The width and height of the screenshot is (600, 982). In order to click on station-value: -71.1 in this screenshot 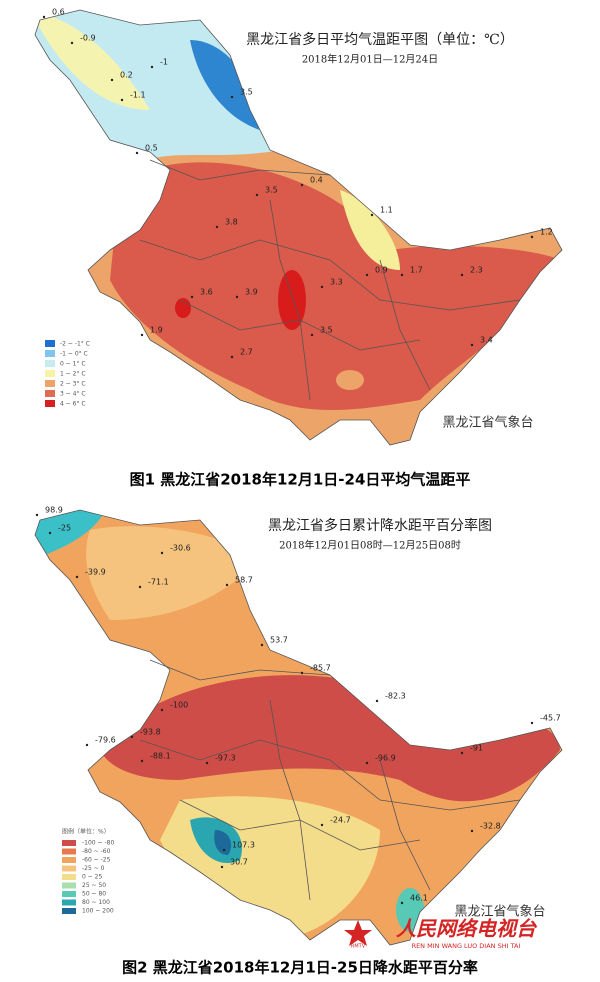, I will do `click(158, 582)`.